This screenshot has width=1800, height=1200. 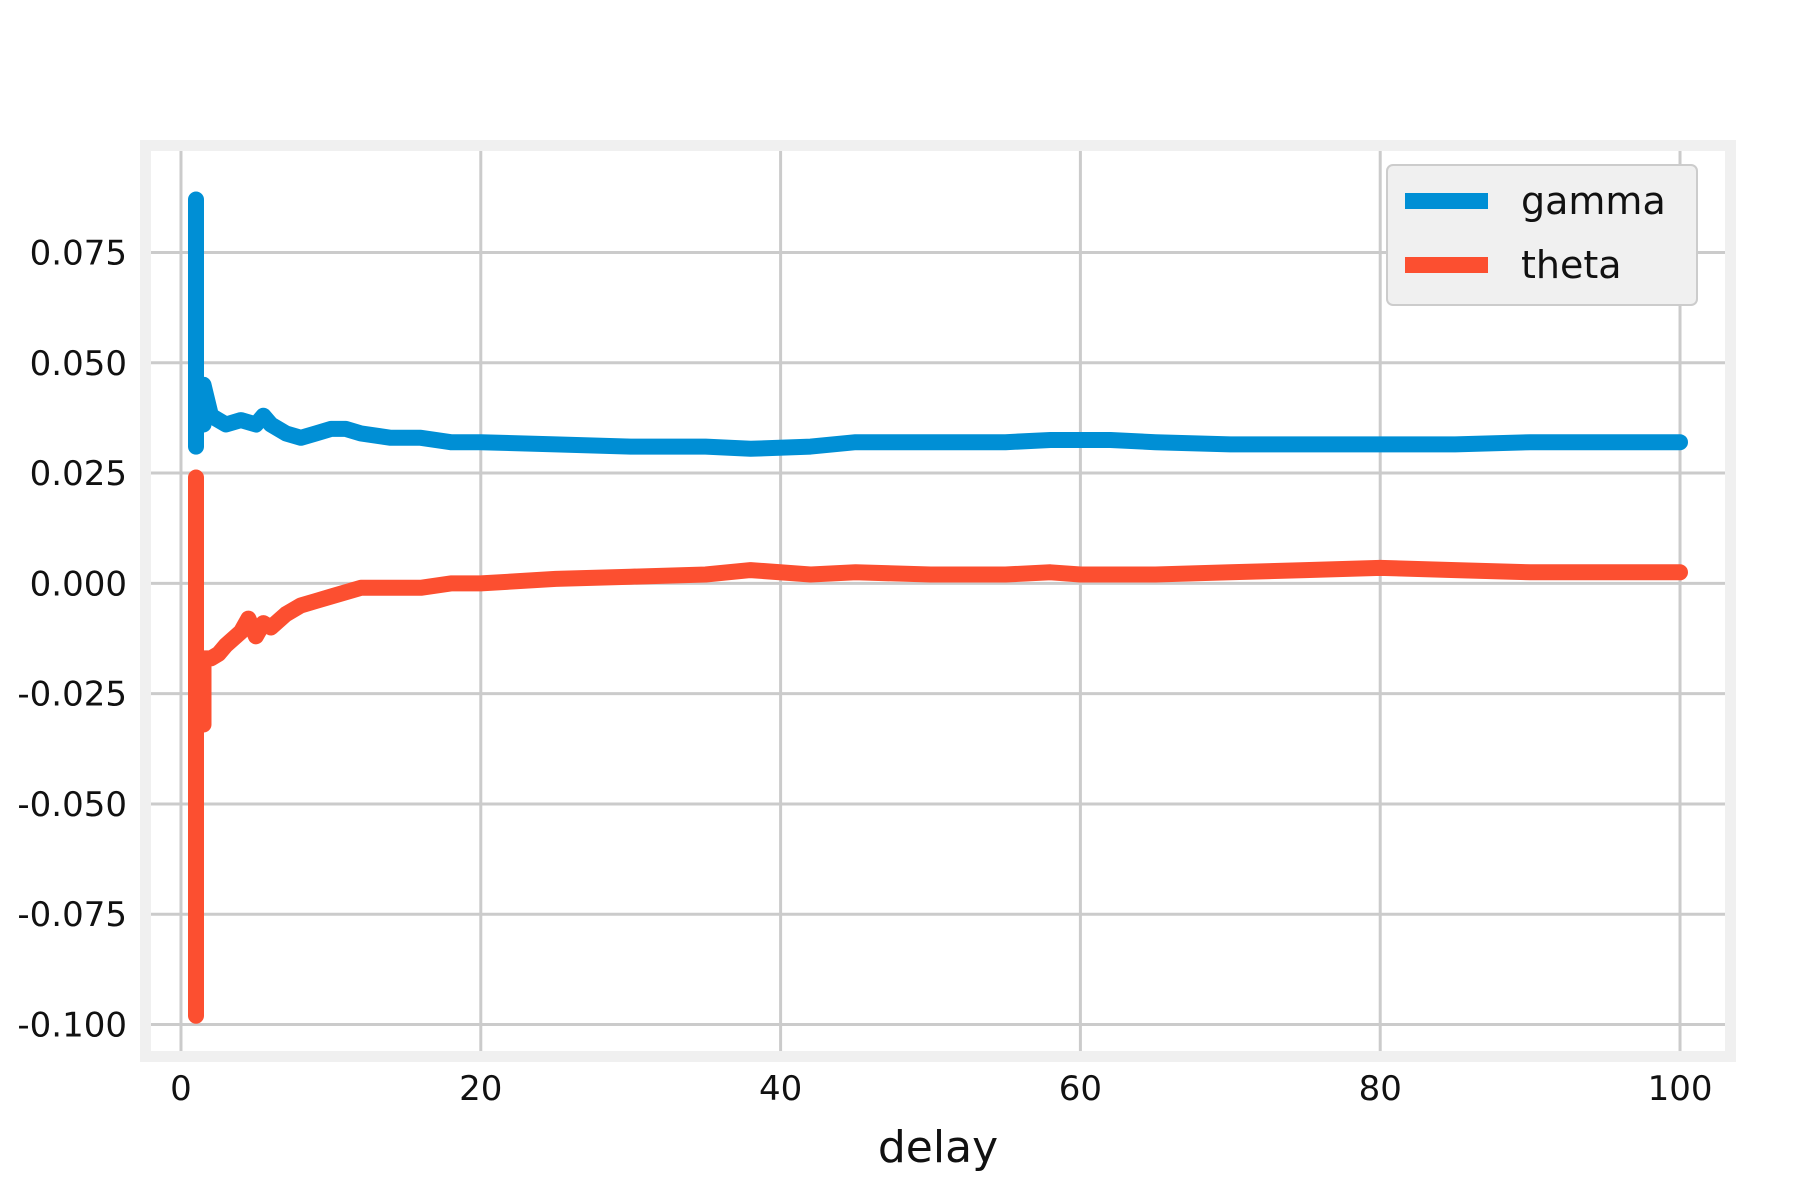 I want to click on x-axis-ticks: 0 20 40 60 80 100, so click(x=941, y=1089).